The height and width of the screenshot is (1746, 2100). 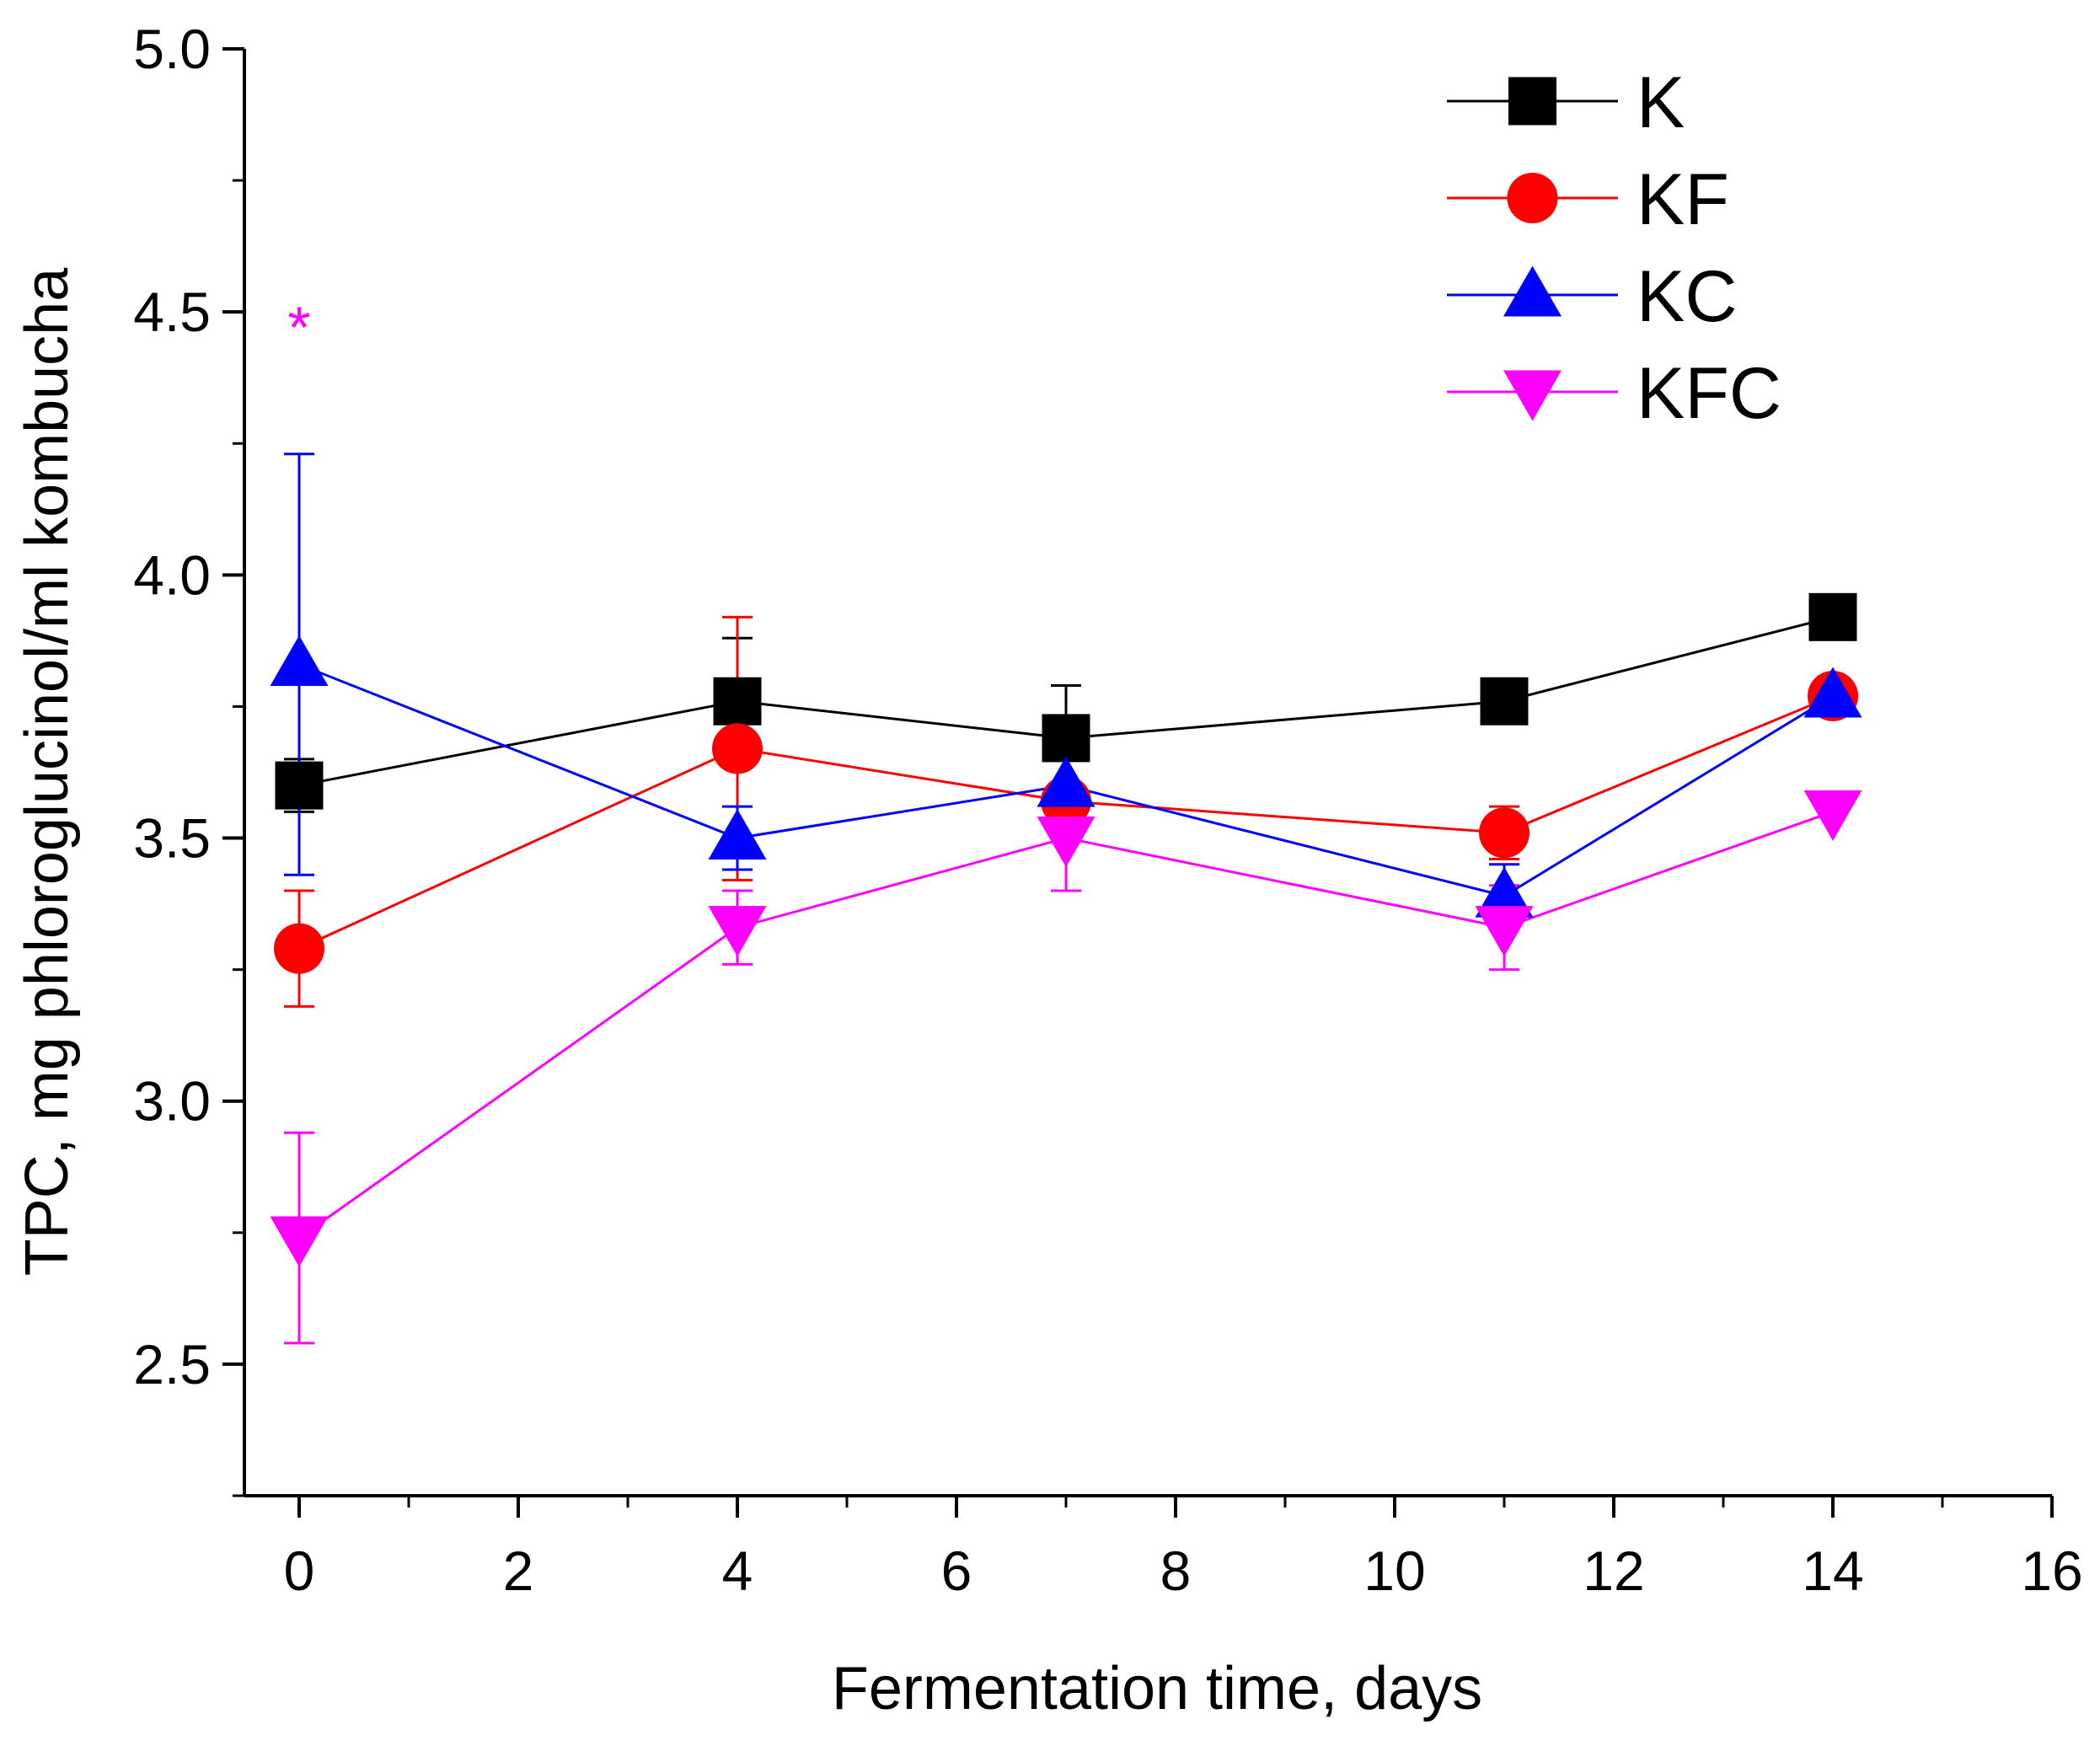 What do you see at coordinates (1176, 1571) in the screenshot?
I see `x-tick-label: 8` at bounding box center [1176, 1571].